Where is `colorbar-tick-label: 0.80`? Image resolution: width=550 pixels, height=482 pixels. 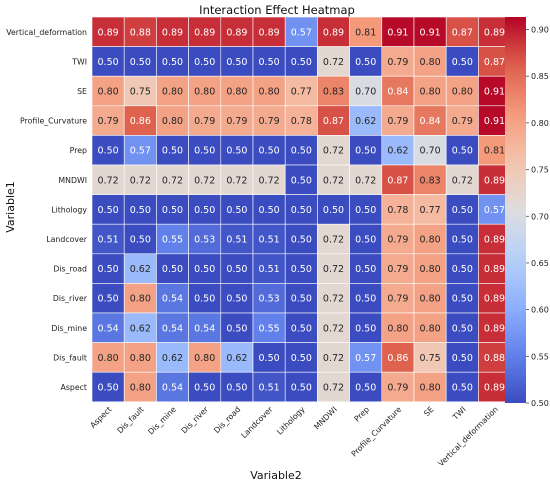 colorbar-tick-label: 0.80 is located at coordinates (540, 123).